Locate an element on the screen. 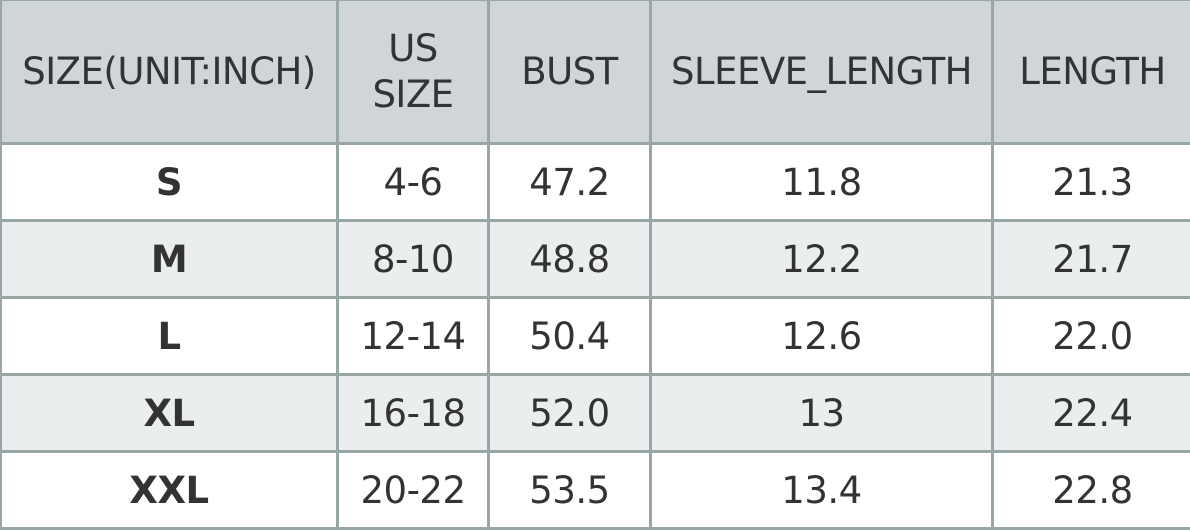  cell-sleeve-length: 13 is located at coordinates (822, 413).